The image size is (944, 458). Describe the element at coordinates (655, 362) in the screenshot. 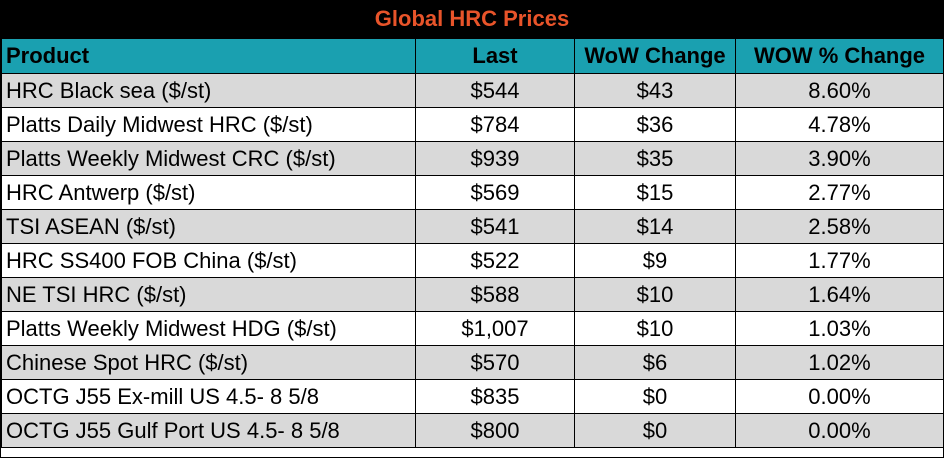

I see `cell-wow-change: $6` at that location.